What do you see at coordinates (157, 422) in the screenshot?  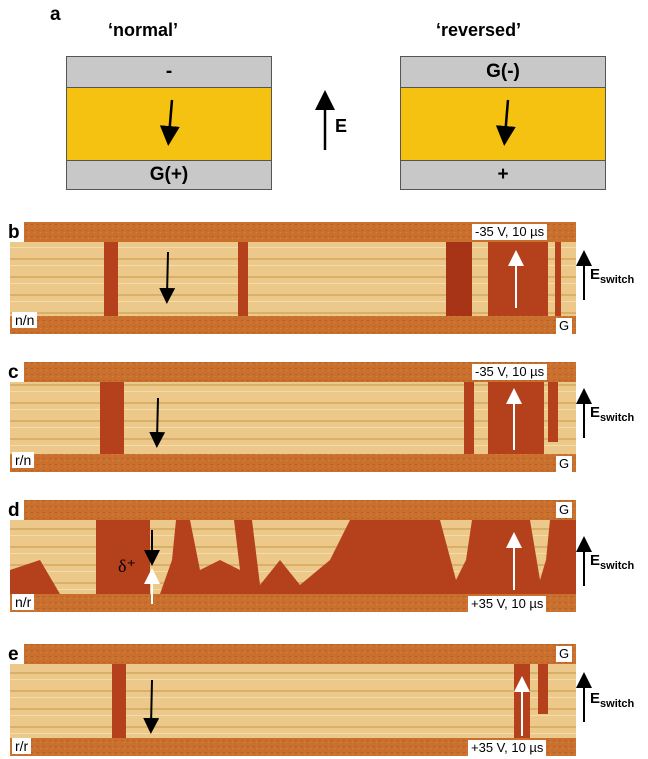 I see `panel-c-down-arrow-icon` at bounding box center [157, 422].